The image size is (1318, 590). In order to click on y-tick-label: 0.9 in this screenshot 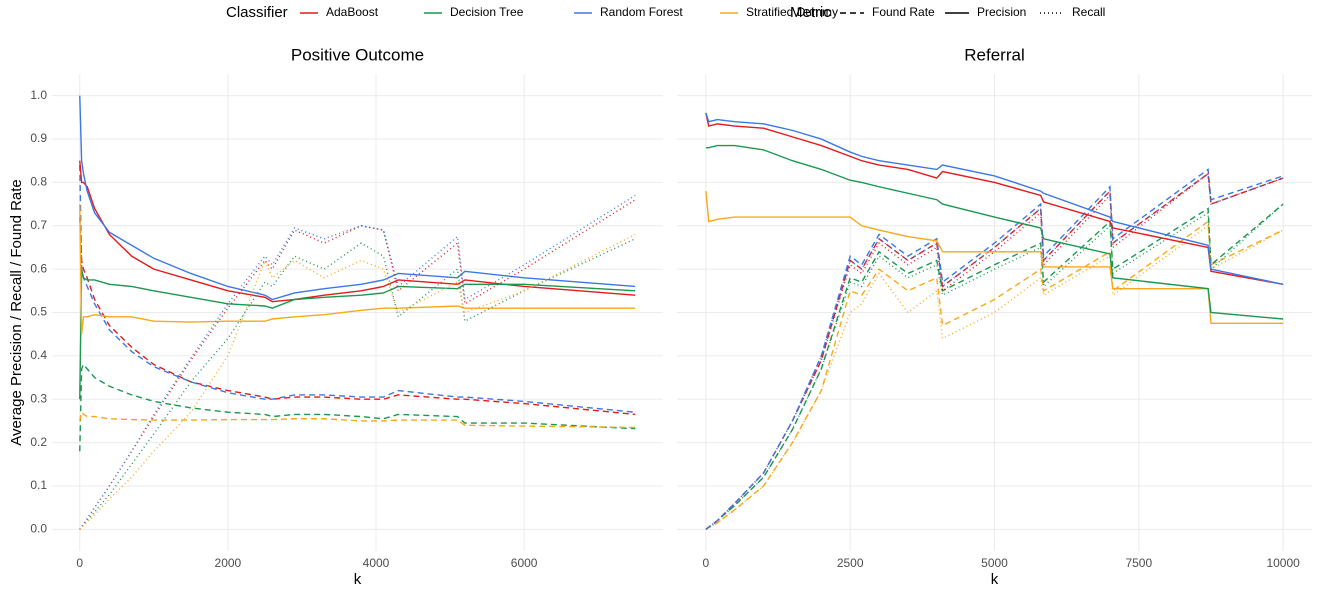, I will do `click(38, 138)`.